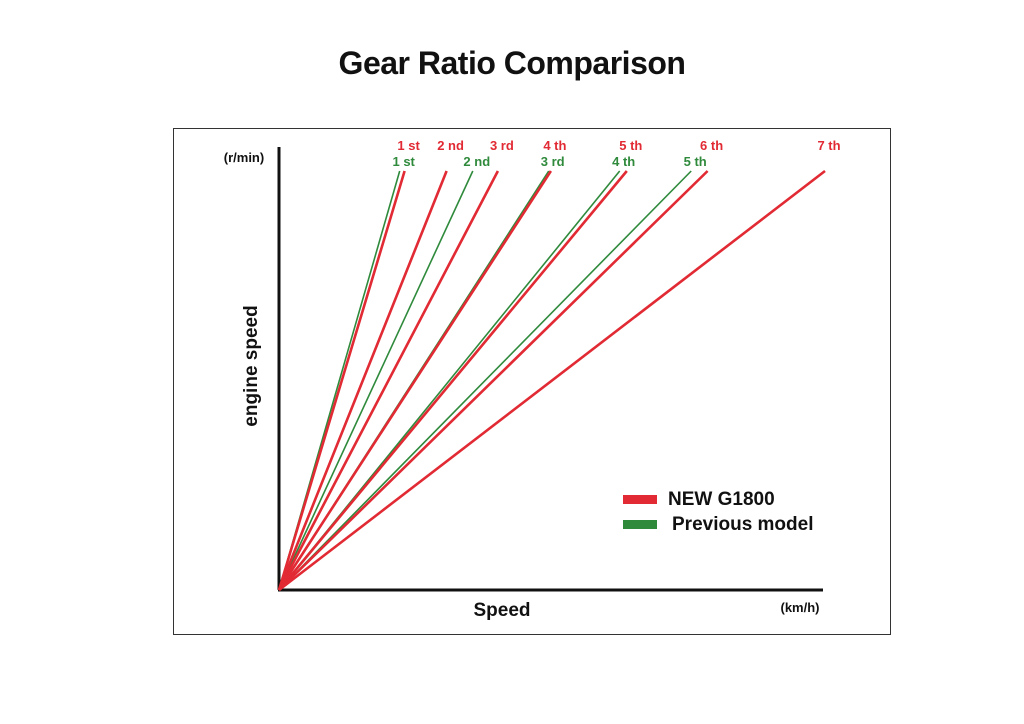 Image resolution: width=1024 pixels, height=724 pixels. I want to click on legend-label-previous: Previous model, so click(743, 524).